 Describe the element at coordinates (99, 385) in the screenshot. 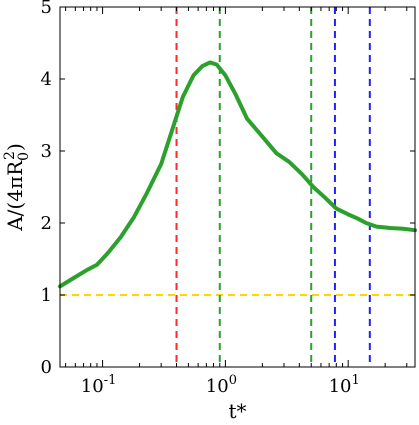

I see `x-tick-label-0: 10⁻¹` at that location.